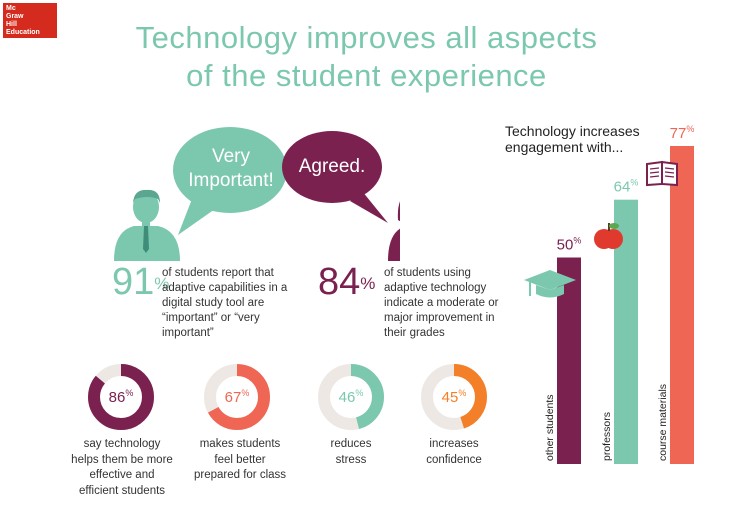 This screenshot has width=733, height=513. Describe the element at coordinates (11, 8) in the screenshot. I see `logo-line: Mc` at that location.